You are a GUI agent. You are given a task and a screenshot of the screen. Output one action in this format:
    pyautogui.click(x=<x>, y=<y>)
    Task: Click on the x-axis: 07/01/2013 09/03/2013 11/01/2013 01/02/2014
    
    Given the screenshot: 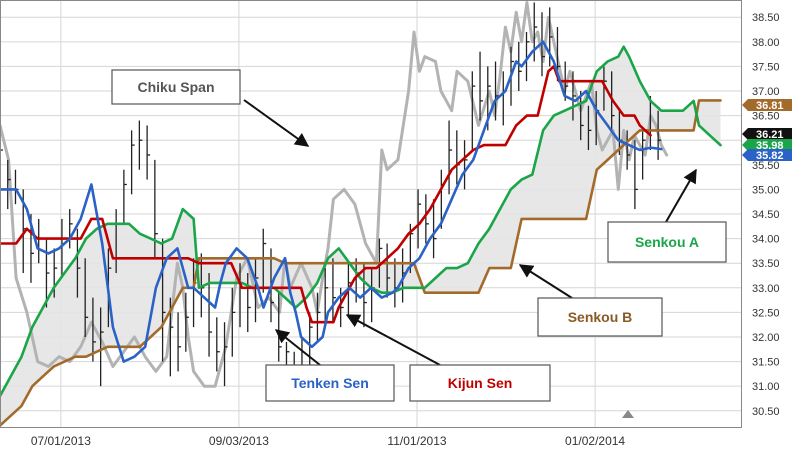 What is the action you would take?
    pyautogui.click(x=328, y=441)
    